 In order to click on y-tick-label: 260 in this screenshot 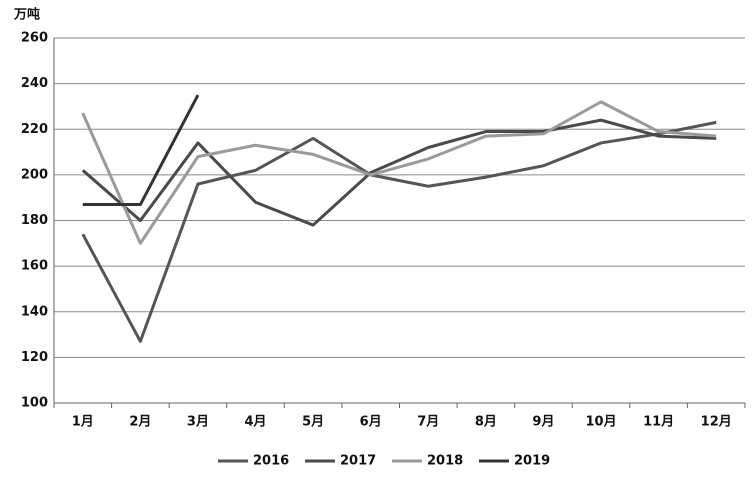, I will do `click(34, 38)`.